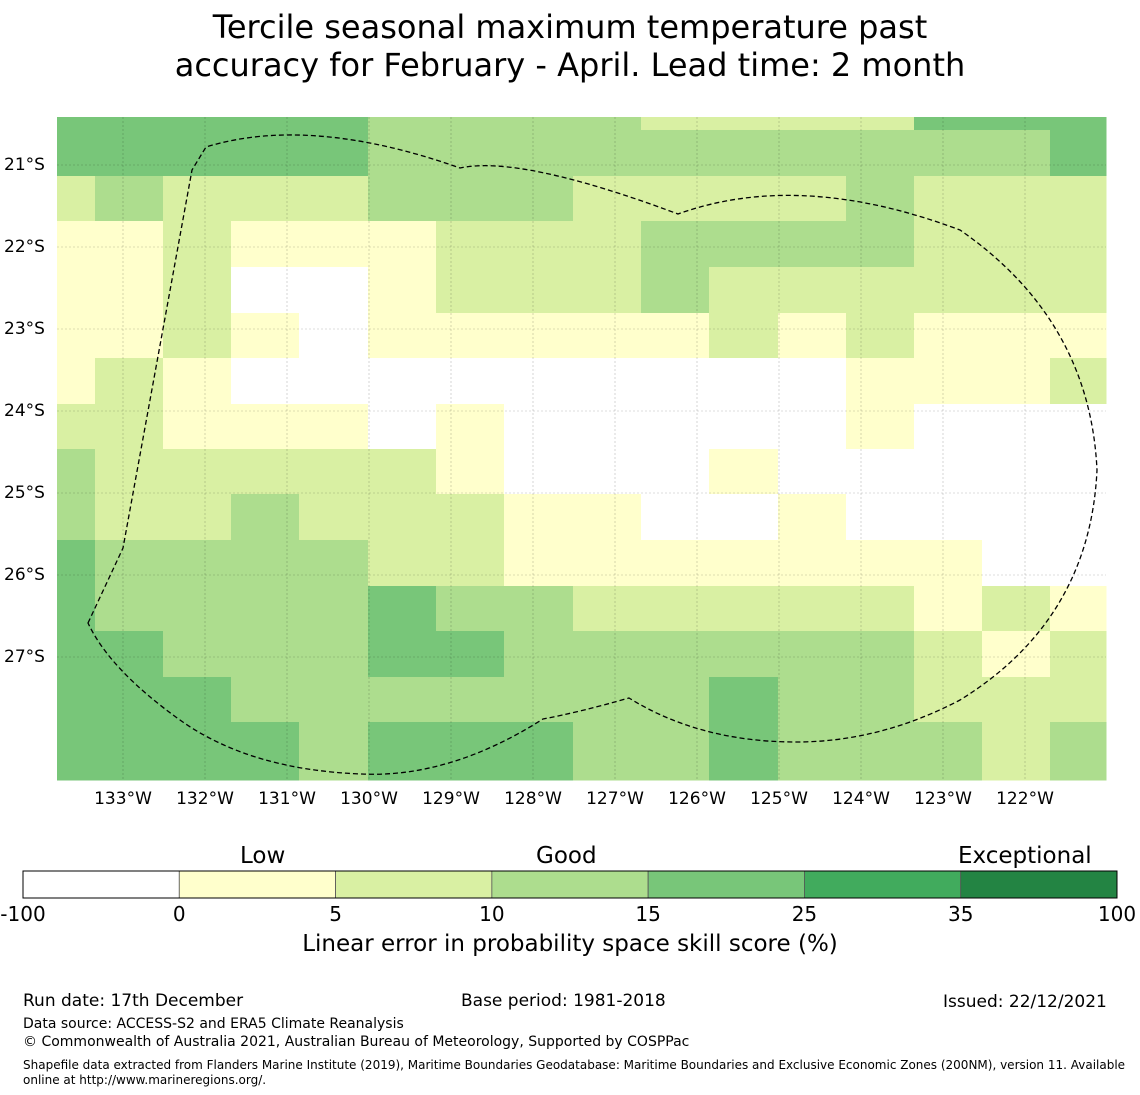 The width and height of the screenshot is (1140, 1095). I want to click on legend-category-low: Low, so click(263, 856).